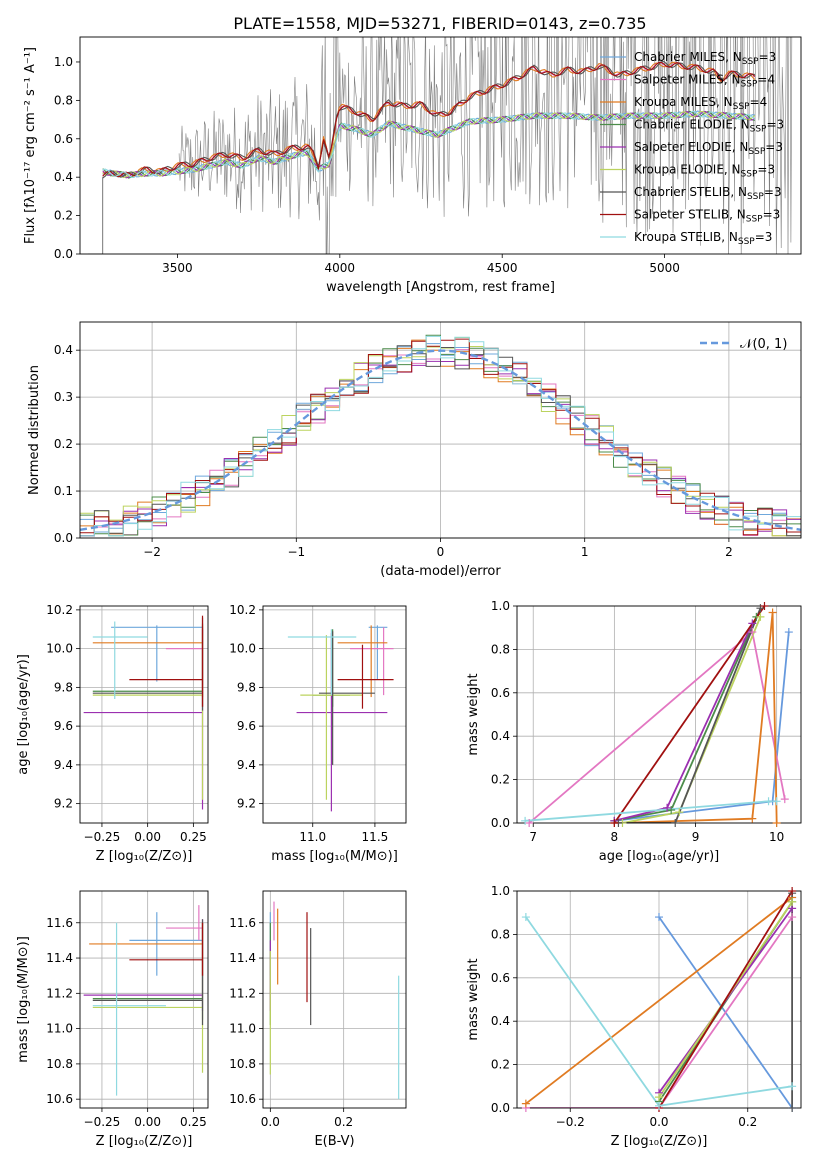 Image resolution: width=819 pixels, height=1170 pixels. Describe the element at coordinates (704, 81) in the screenshot. I see `legend-label: Salpeter MILES, NSSP=4` at that location.